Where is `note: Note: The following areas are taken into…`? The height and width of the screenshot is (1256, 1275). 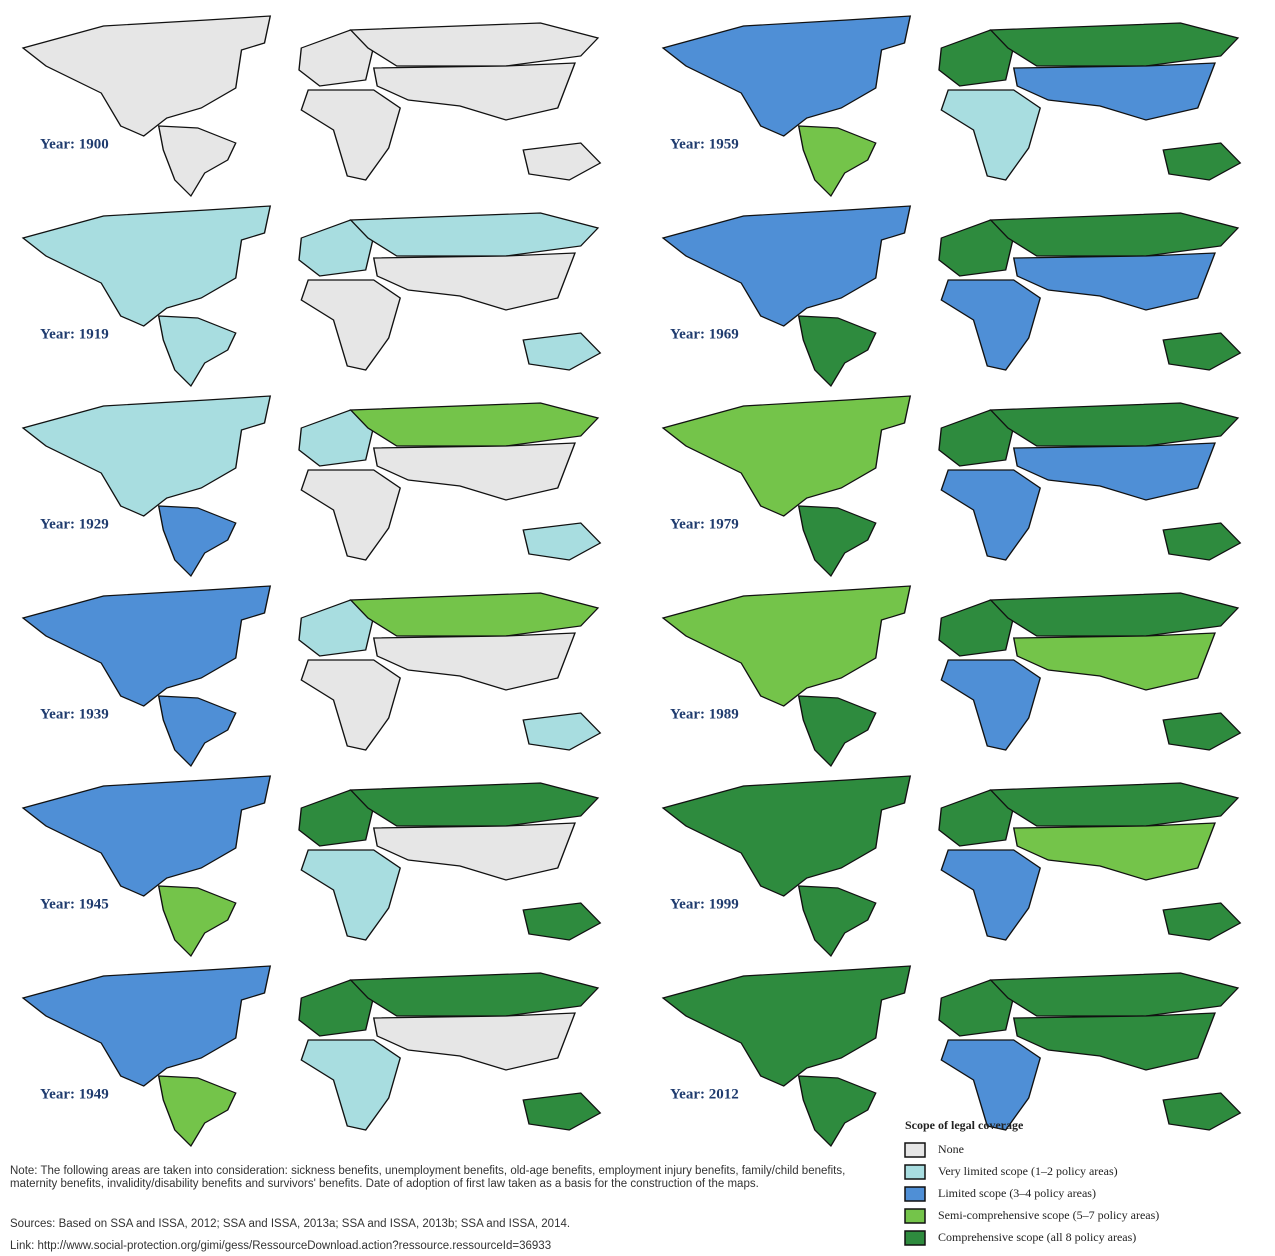 note: Note: The following areas are taken into… is located at coordinates (428, 1177).